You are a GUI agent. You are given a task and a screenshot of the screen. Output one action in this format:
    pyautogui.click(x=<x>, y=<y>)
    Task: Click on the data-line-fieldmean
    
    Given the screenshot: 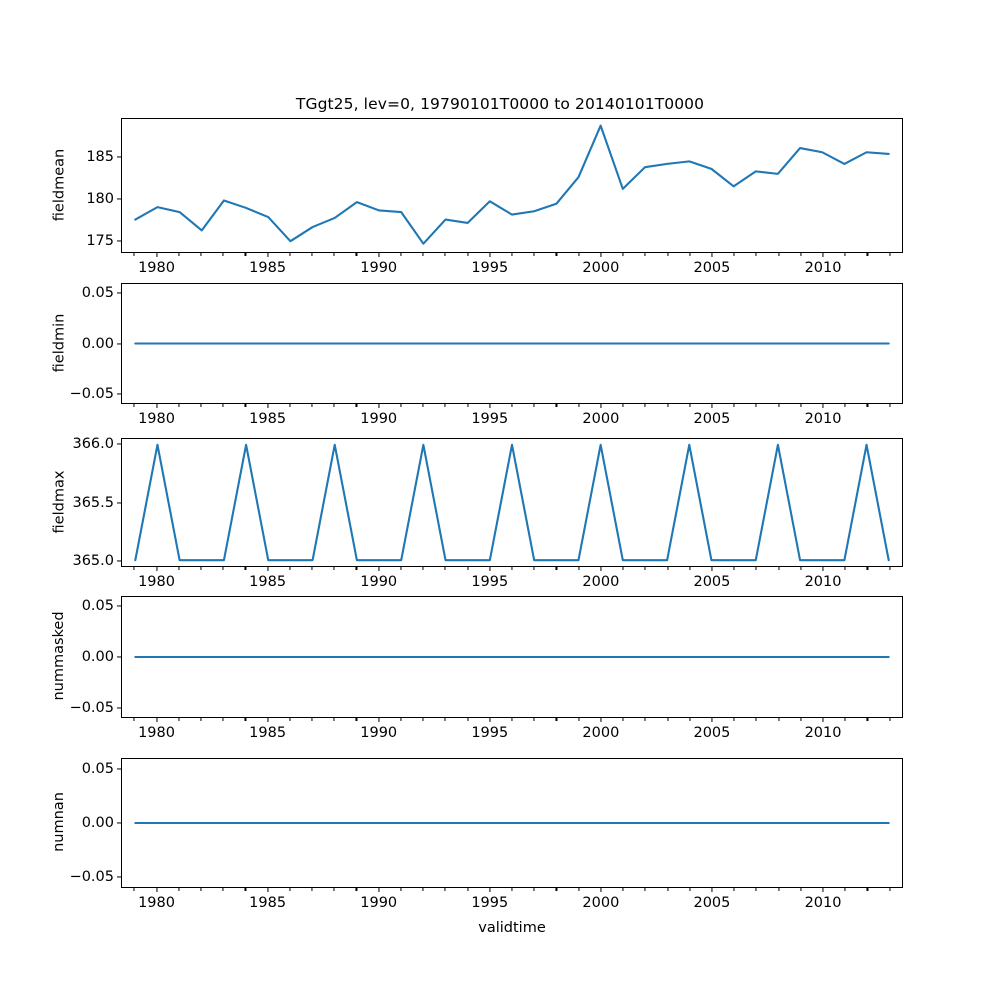 What is the action you would take?
    pyautogui.click(x=511, y=185)
    